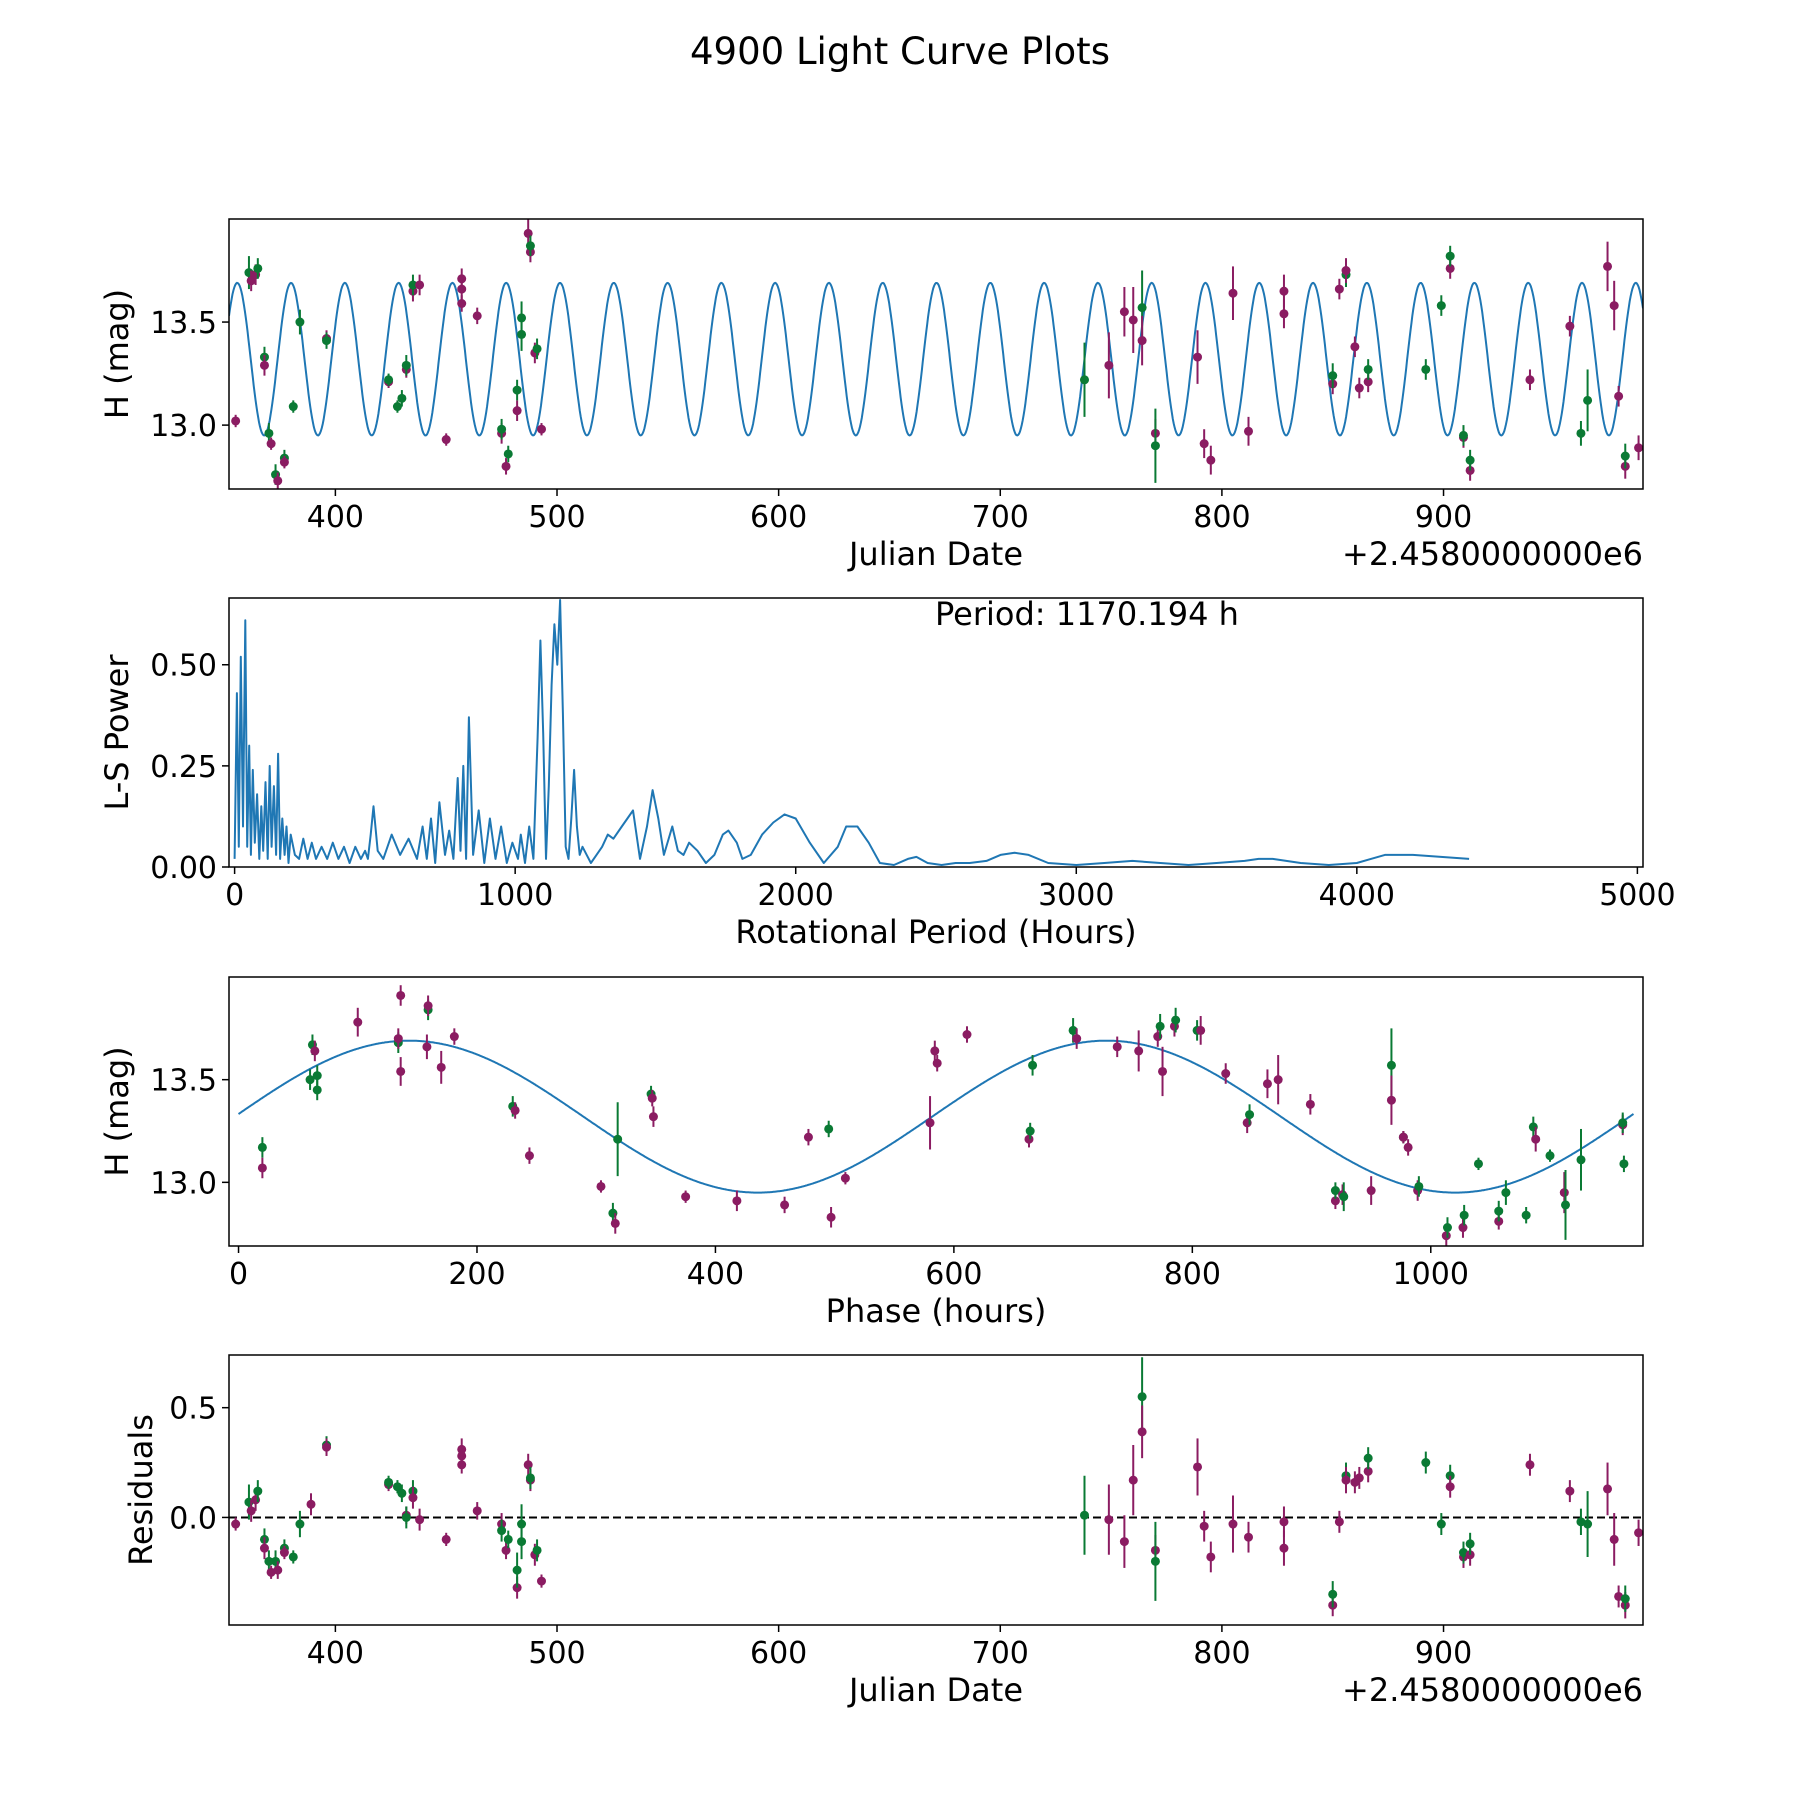  Describe the element at coordinates (193, 1518) in the screenshot. I see `y-tick-label: 0.0` at that location.